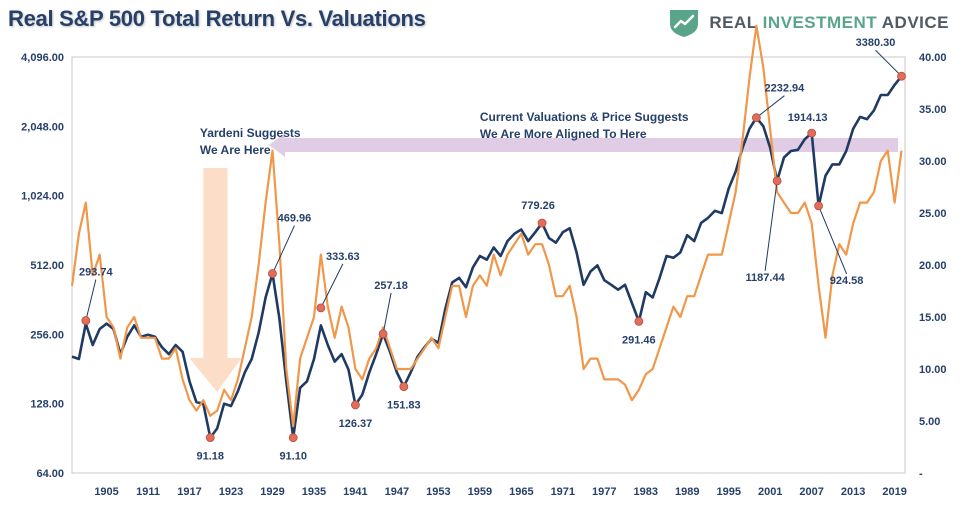 This screenshot has width=963, height=508. Describe the element at coordinates (189, 492) in the screenshot. I see `x-axis-tick-label: 1917` at that location.